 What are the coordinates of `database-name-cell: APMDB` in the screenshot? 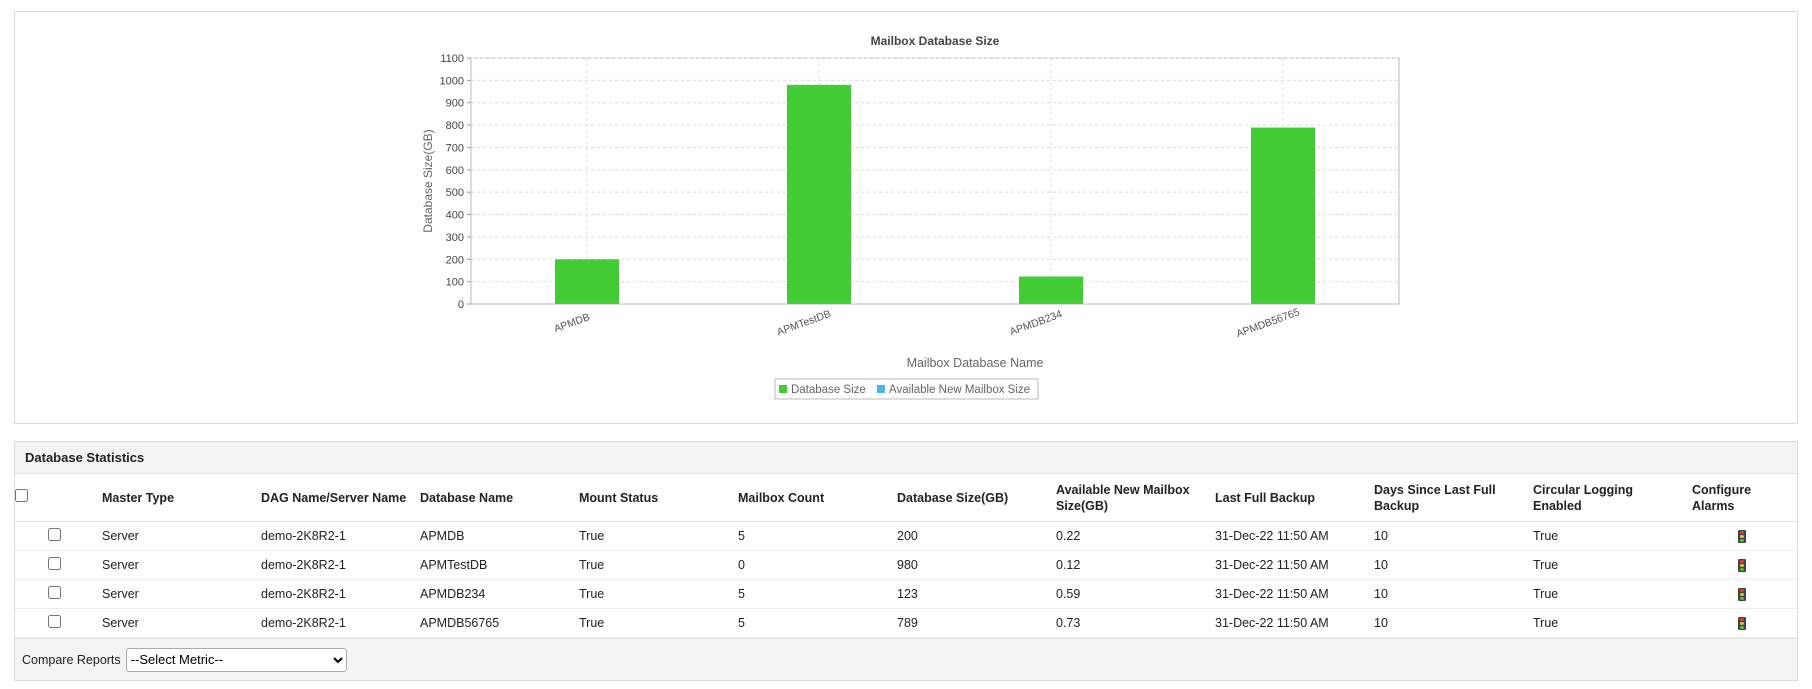 It's located at (499, 536).